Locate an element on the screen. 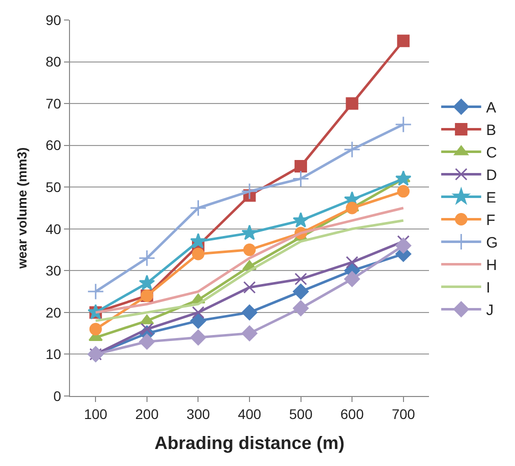  y-tick-label: 10 is located at coordinates (54, 354).